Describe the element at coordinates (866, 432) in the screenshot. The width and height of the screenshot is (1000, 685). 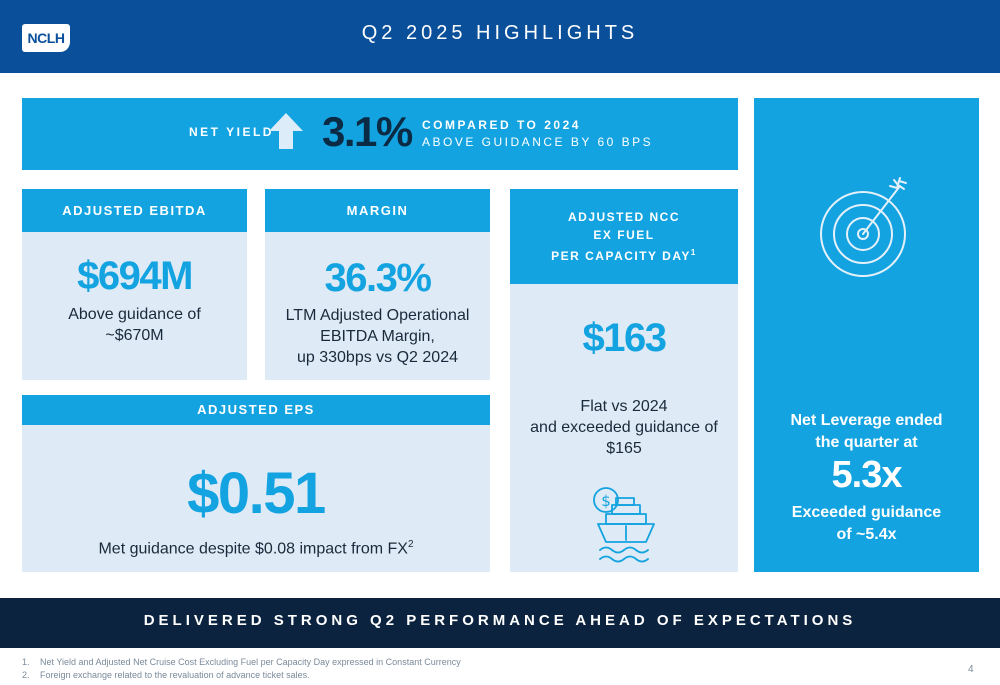
I see `net-leverage-text: Net Leverage ended the quarter at` at that location.